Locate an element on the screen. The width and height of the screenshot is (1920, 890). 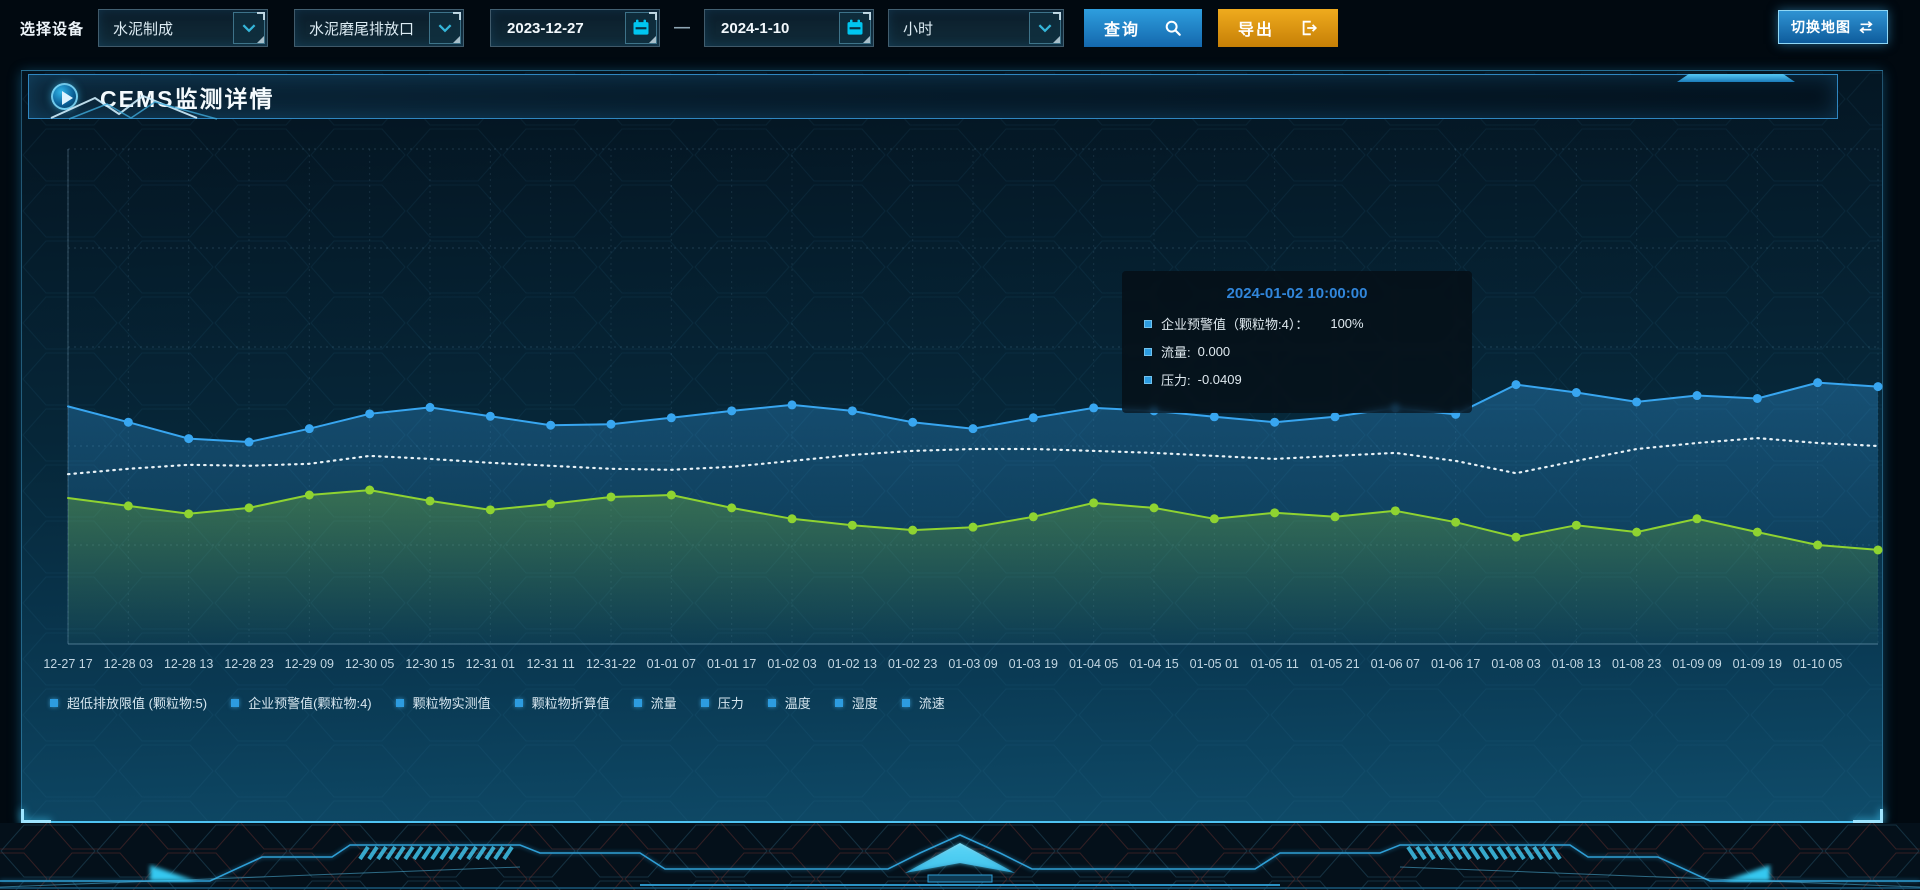
x-axis-label: 01-02 13 is located at coordinates (852, 664).